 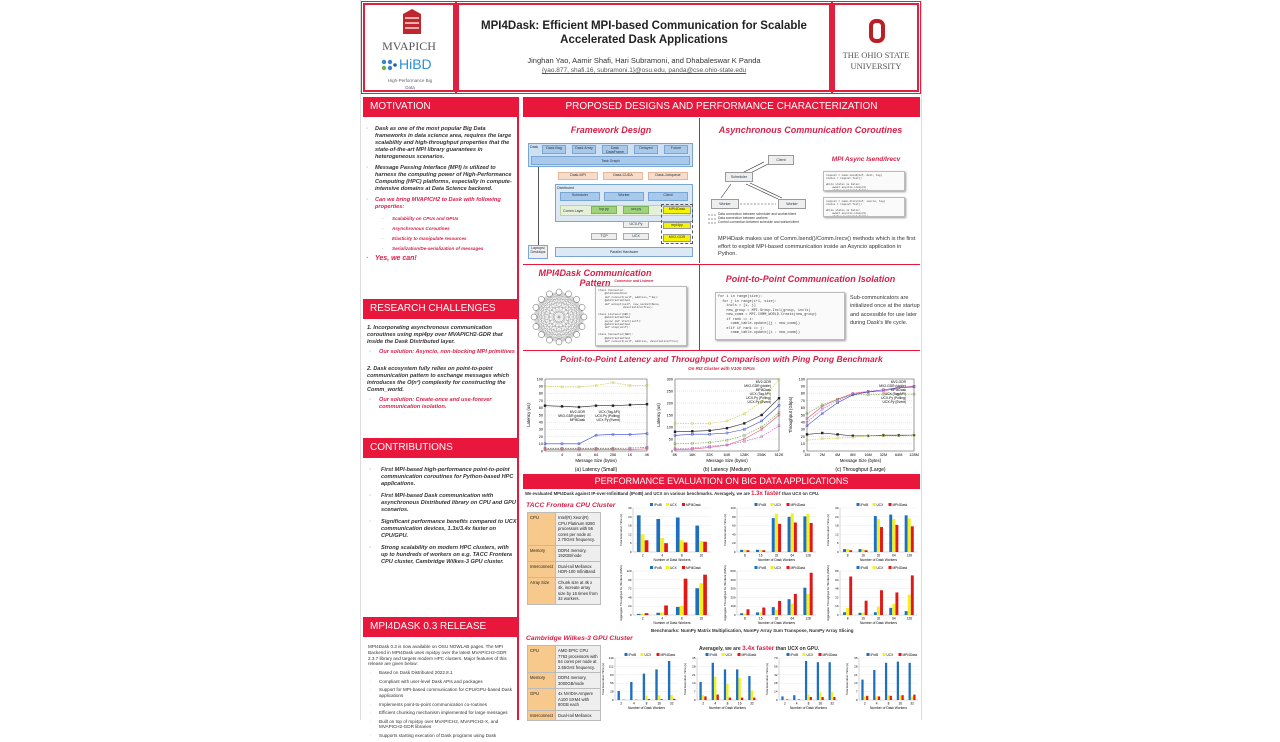 I want to click on spec-label: Memory, so click(x=542, y=681).